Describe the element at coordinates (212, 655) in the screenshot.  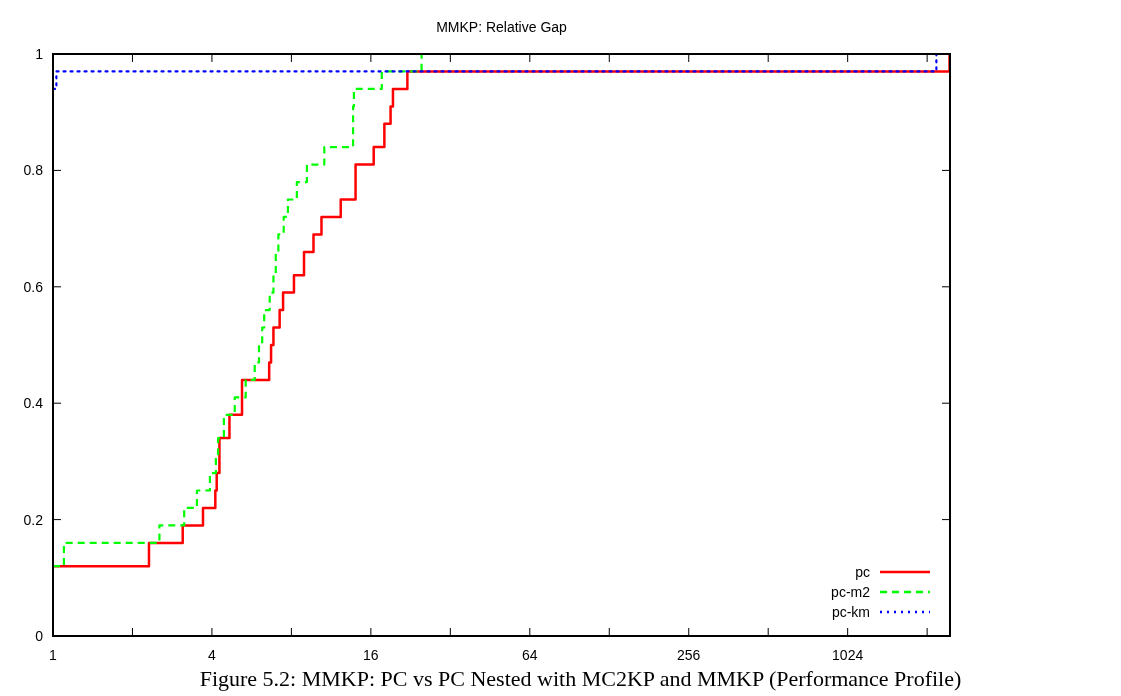
I see `x-tick-label: 4` at that location.